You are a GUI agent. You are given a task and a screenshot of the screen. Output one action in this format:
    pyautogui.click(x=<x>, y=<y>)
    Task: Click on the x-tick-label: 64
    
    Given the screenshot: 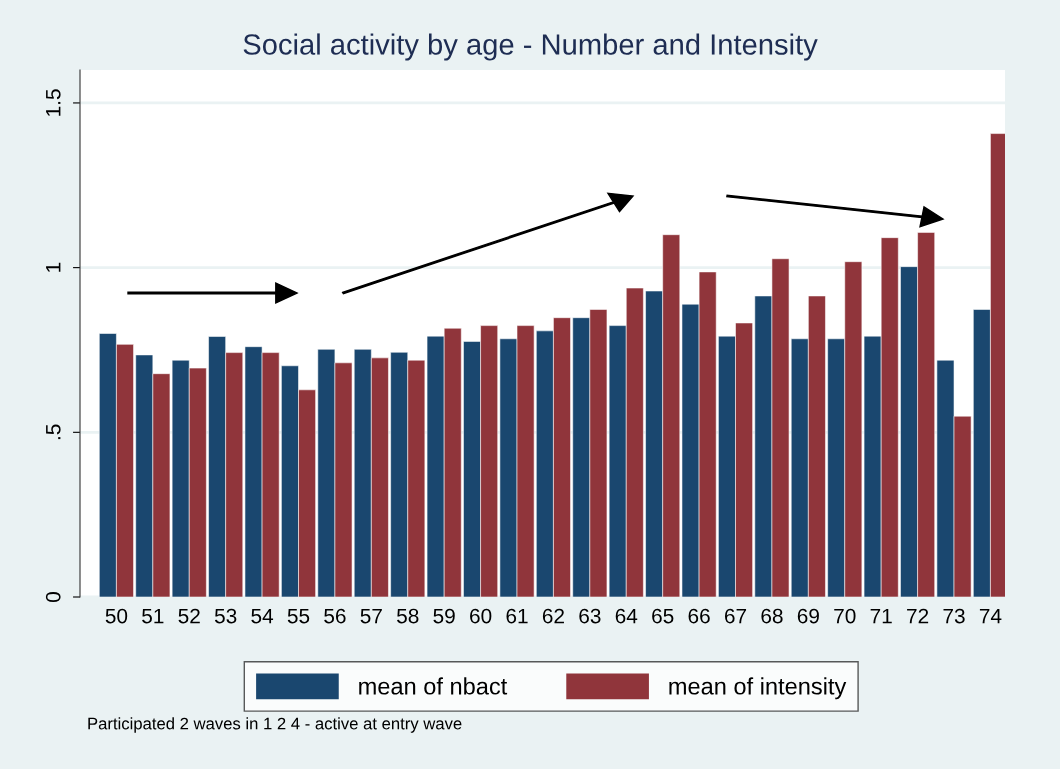 What is the action you would take?
    pyautogui.click(x=626, y=616)
    